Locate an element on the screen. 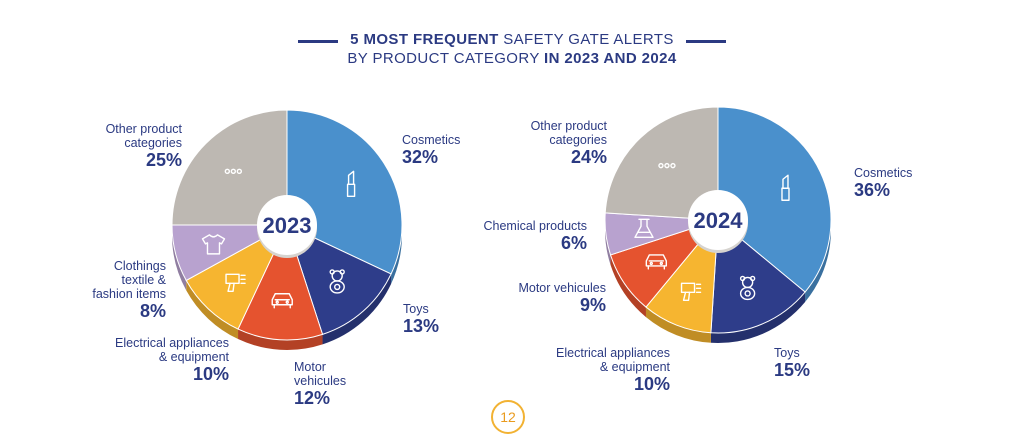 Image resolution: width=1024 pixels, height=434 pixels. pct-2023-cosmetics: 32% is located at coordinates (420, 157).